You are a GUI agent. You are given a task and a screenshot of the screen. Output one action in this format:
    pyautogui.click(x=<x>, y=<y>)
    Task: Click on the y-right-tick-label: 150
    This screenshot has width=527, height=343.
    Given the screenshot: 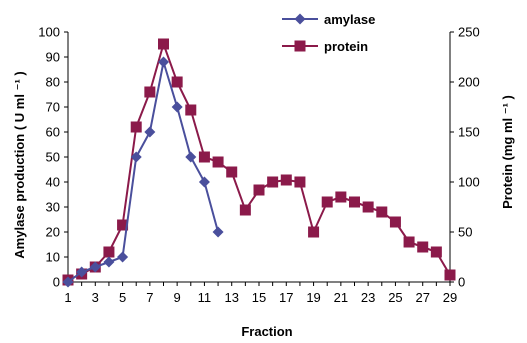 What is the action you would take?
    pyautogui.click(x=469, y=132)
    